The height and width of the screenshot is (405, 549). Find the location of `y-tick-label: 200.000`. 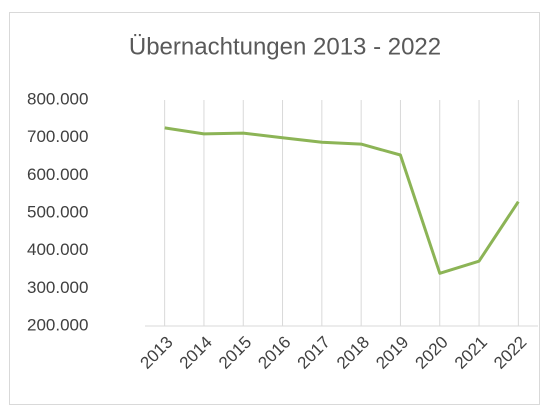

y-tick-label: 200.000 is located at coordinates (57, 324).